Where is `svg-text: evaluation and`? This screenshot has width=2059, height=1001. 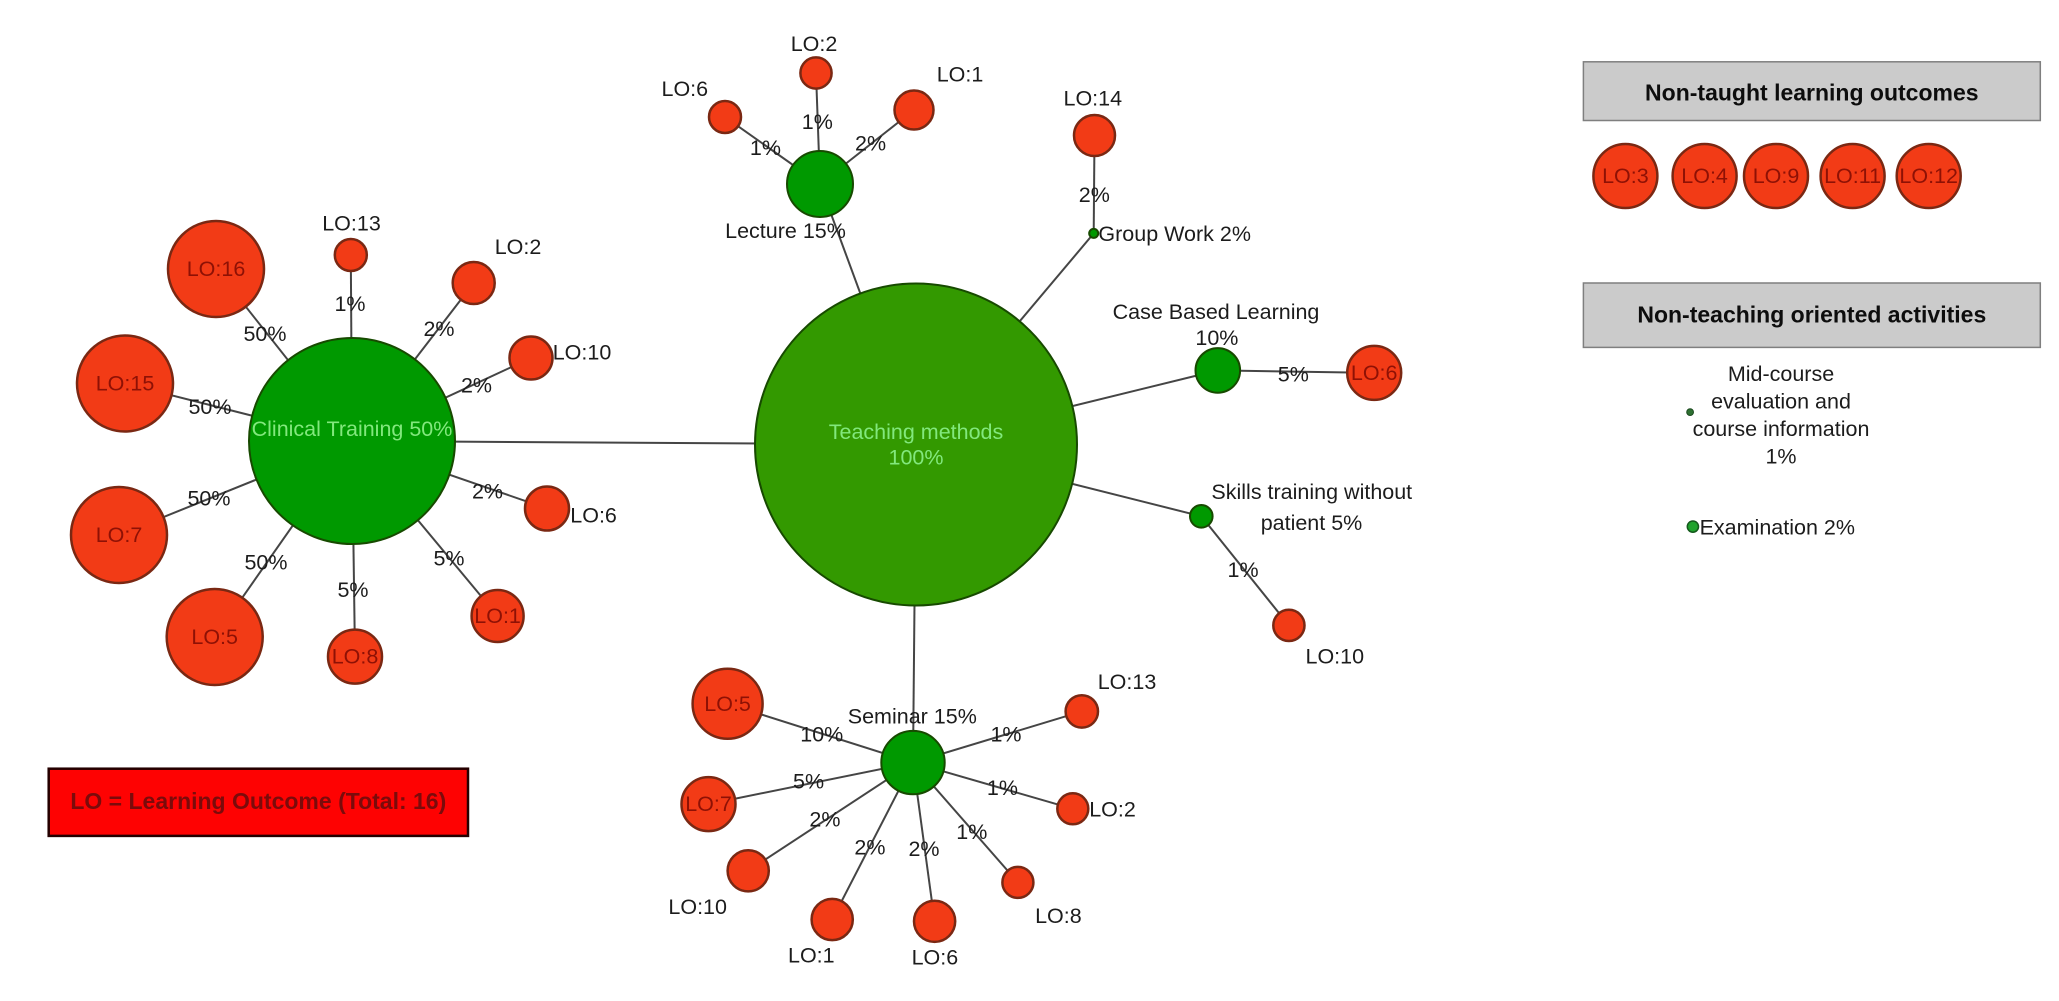 svg-text: evaluation and is located at coordinates (1781, 402).